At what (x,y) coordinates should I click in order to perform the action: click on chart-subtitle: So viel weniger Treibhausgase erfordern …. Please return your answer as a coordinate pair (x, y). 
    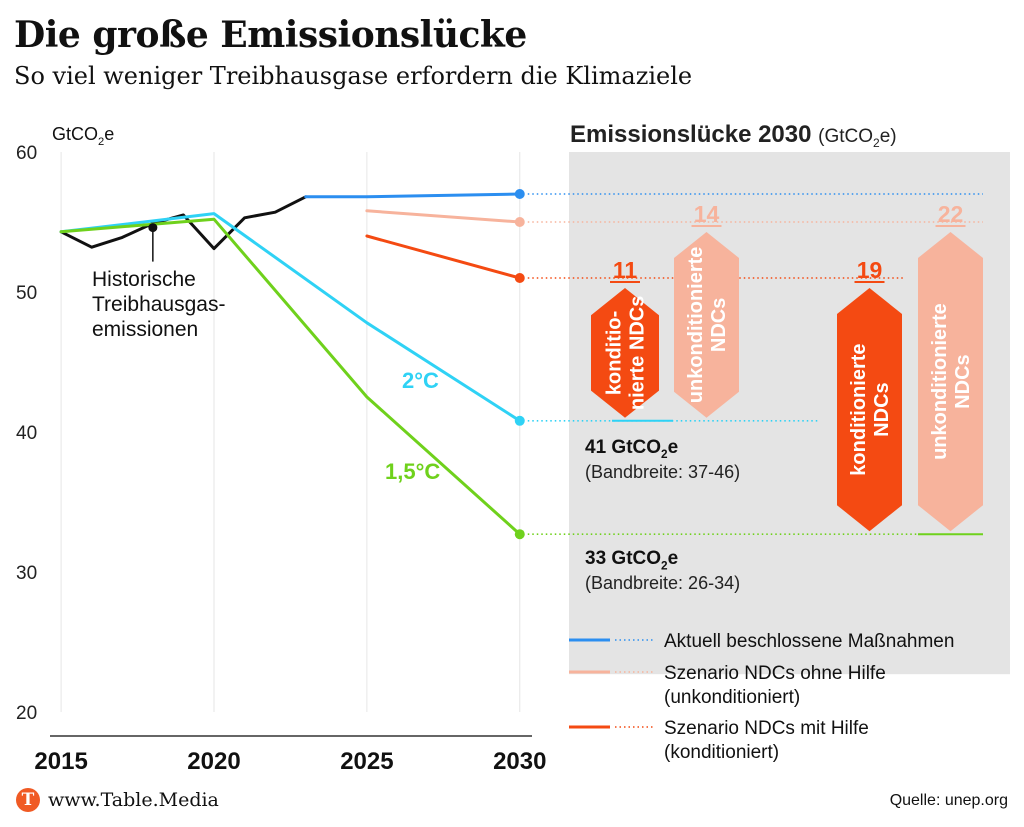
    Looking at the image, I should click on (353, 76).